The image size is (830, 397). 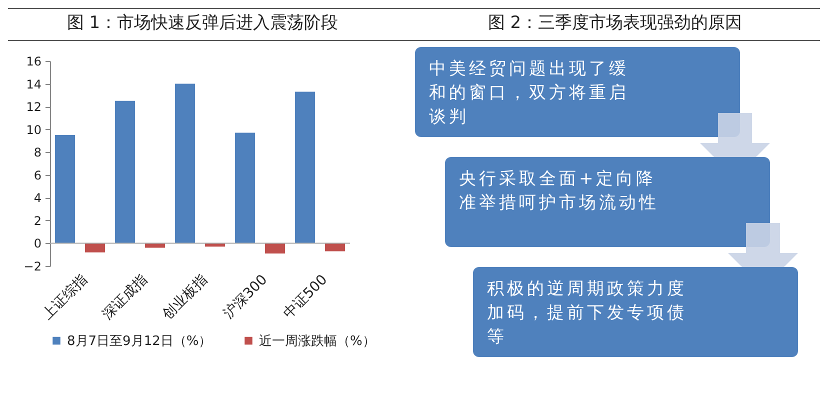 What do you see at coordinates (635, 312) in the screenshot?
I see `text-box: 积极的逆周期政策力度加码，提前下发专项债等` at bounding box center [635, 312].